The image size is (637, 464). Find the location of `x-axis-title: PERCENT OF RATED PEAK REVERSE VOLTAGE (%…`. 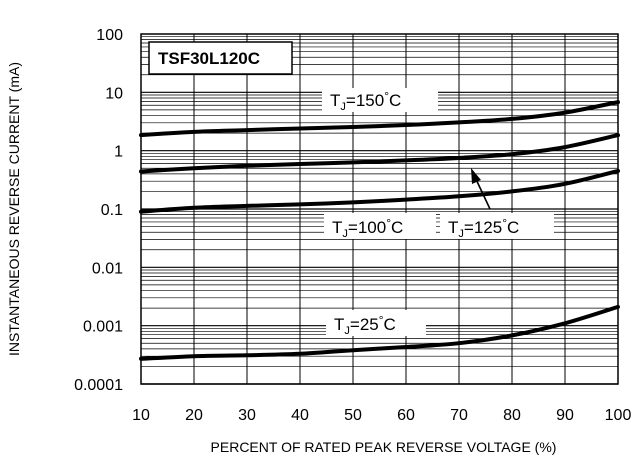

x-axis-title: PERCENT OF RATED PEAK REVERSE VOLTAGE (%… is located at coordinates (384, 447).